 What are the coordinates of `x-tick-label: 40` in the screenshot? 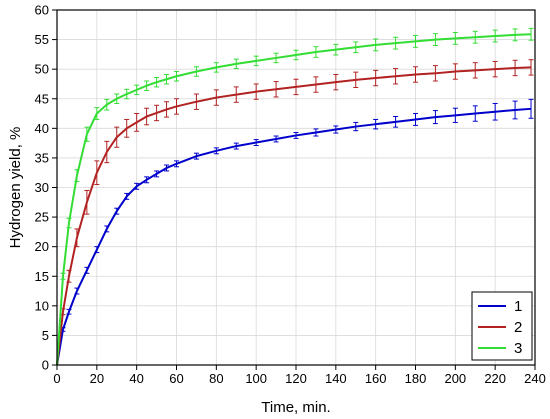 It's located at (136, 378).